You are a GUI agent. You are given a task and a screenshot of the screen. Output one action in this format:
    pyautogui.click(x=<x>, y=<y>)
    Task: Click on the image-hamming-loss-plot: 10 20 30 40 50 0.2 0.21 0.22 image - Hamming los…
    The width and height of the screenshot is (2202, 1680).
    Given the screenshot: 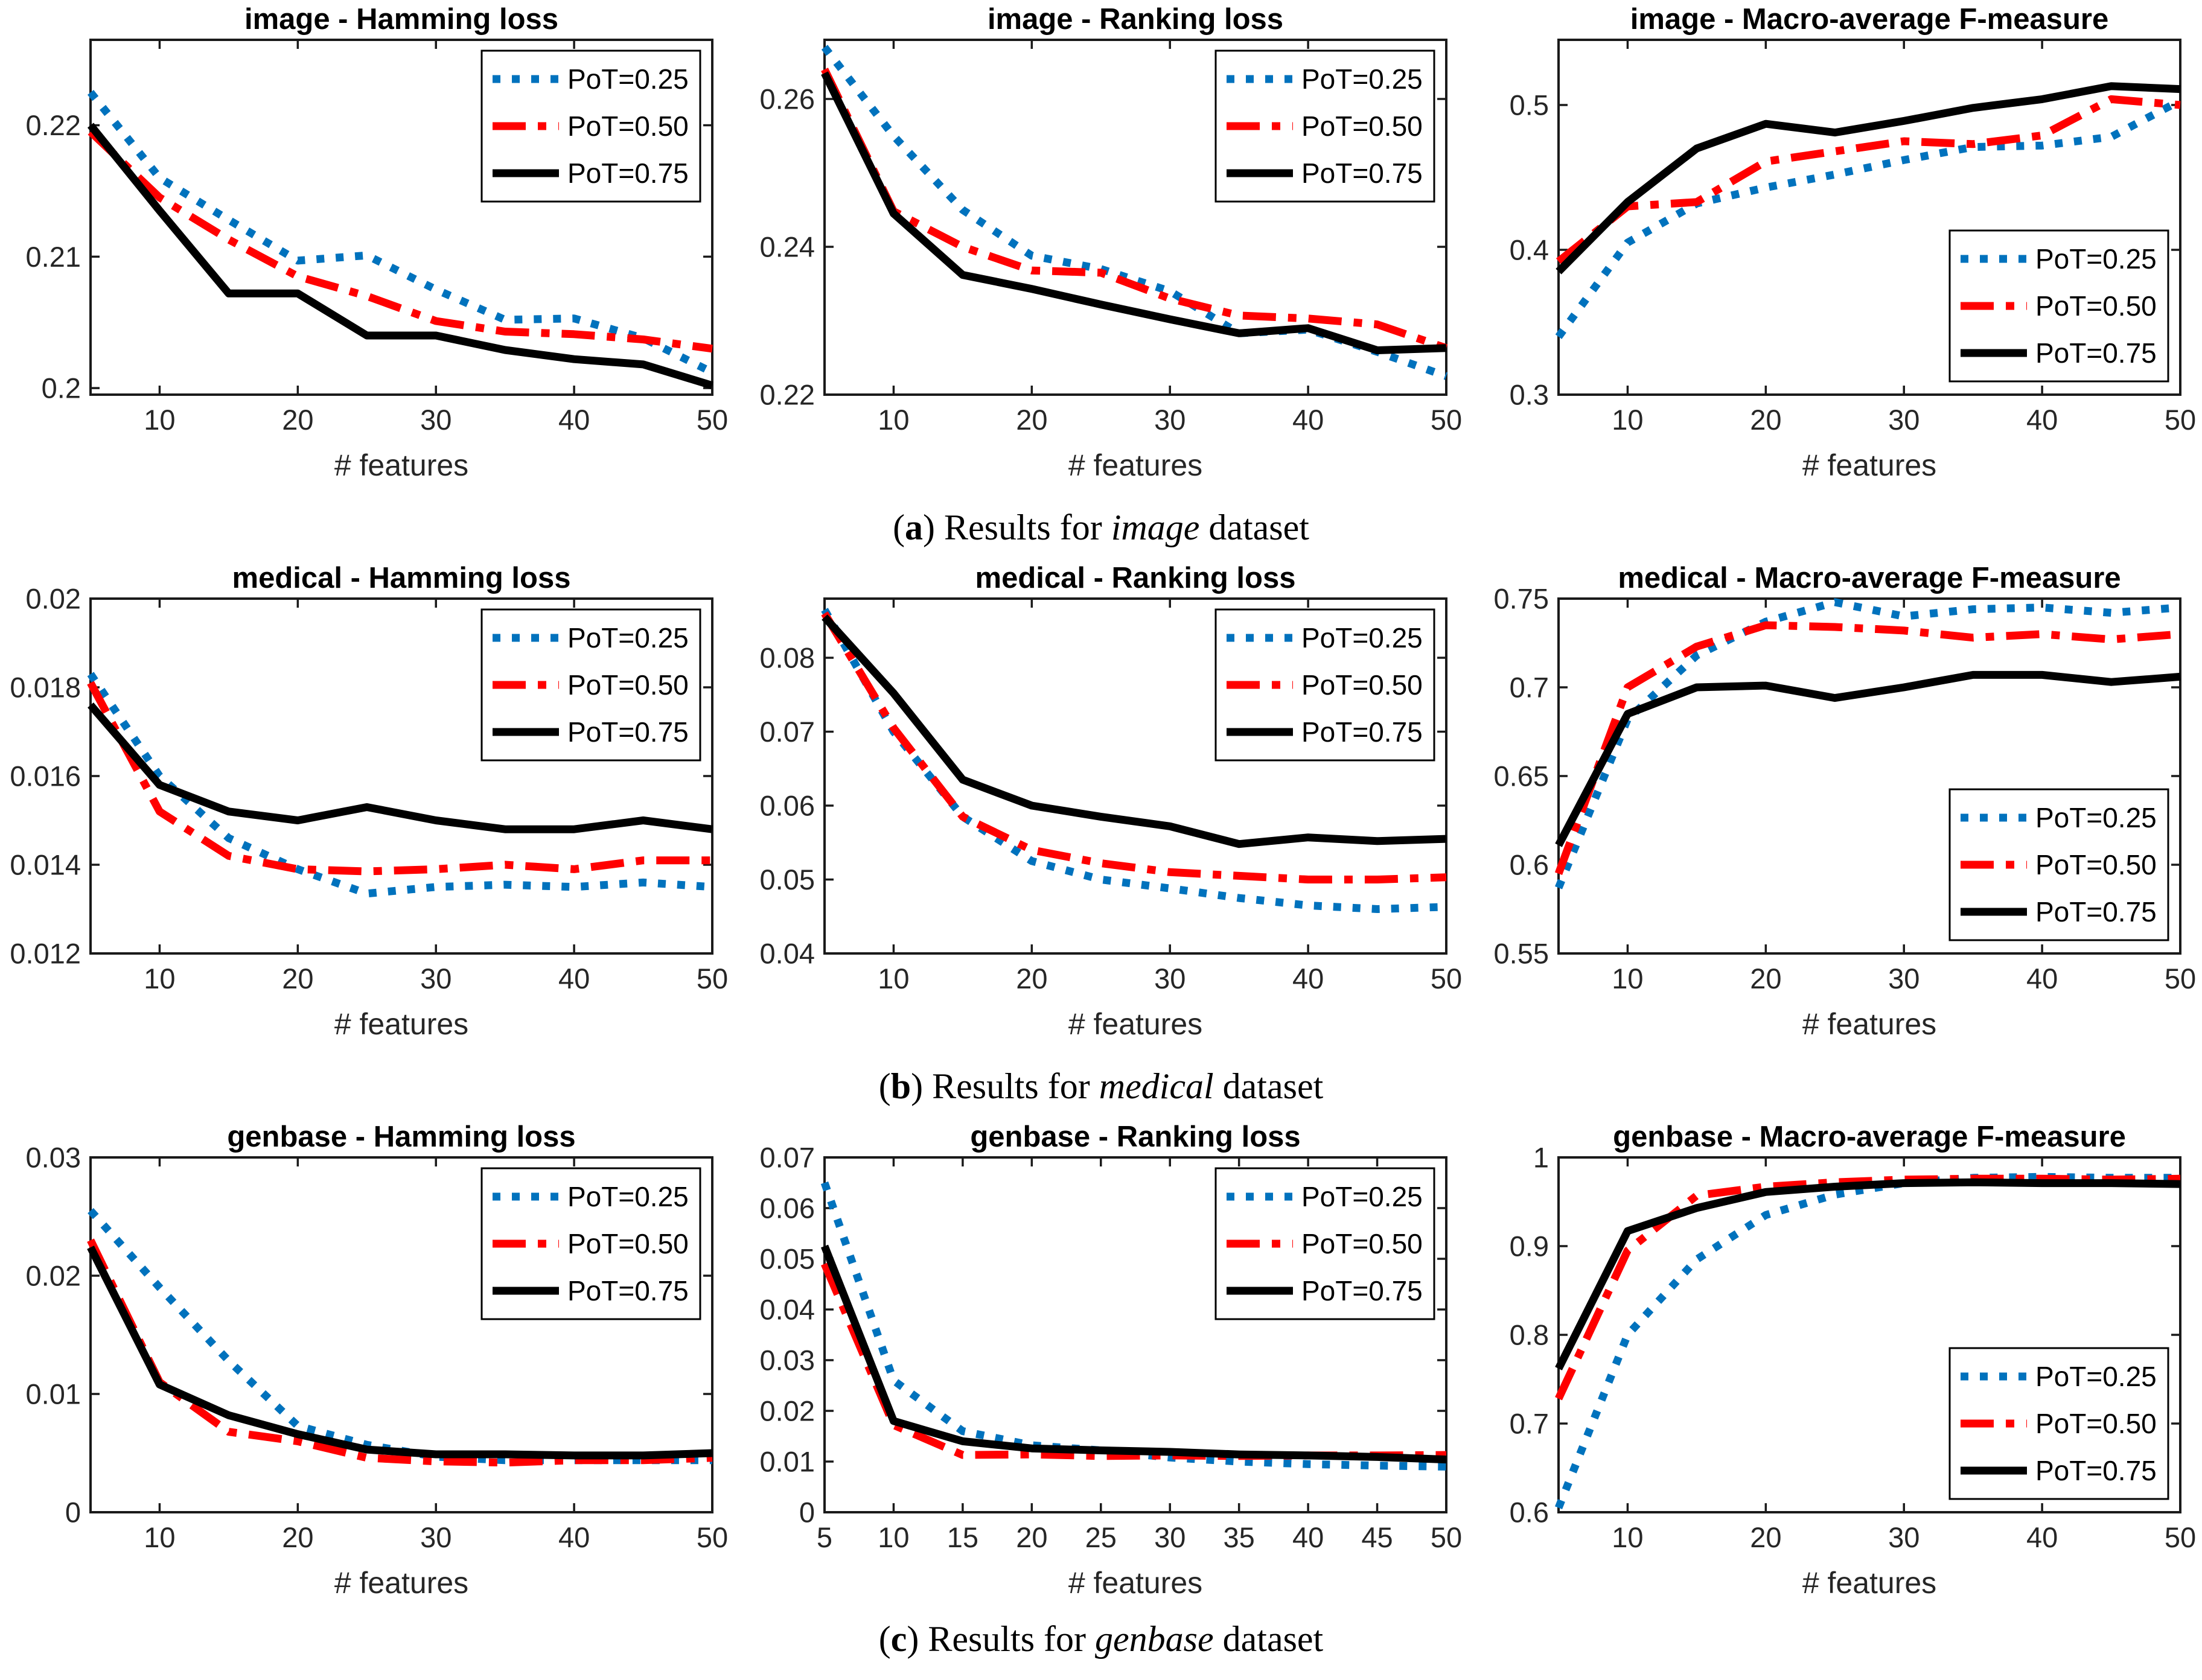 What is the action you would take?
    pyautogui.click(x=377, y=243)
    